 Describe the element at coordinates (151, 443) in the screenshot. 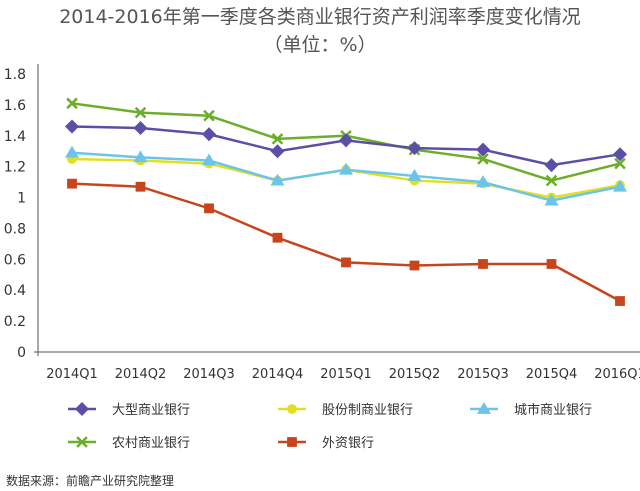

I see `legend-label: 农村商业银行` at that location.